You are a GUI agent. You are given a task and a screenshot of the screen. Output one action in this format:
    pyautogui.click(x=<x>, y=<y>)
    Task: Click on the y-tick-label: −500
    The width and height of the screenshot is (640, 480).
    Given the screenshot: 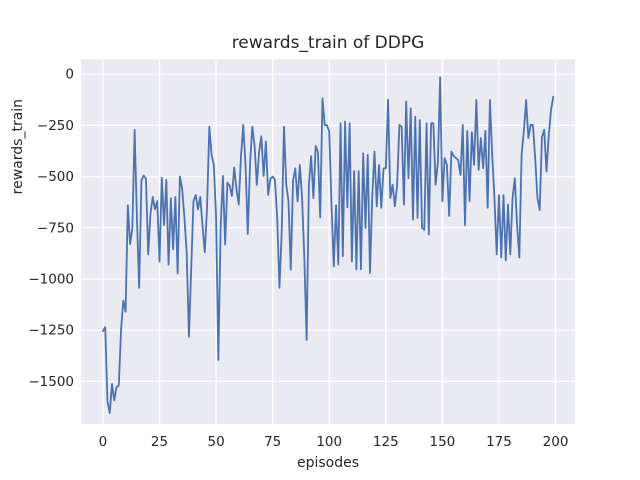 What is the action you would take?
    pyautogui.click(x=55, y=177)
    